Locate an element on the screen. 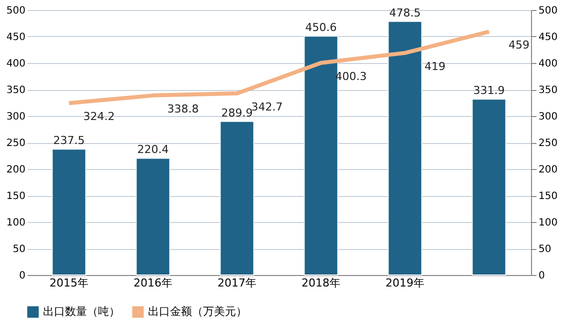 The width and height of the screenshot is (563, 325). y-tick-label: 150 is located at coordinates (16, 196).